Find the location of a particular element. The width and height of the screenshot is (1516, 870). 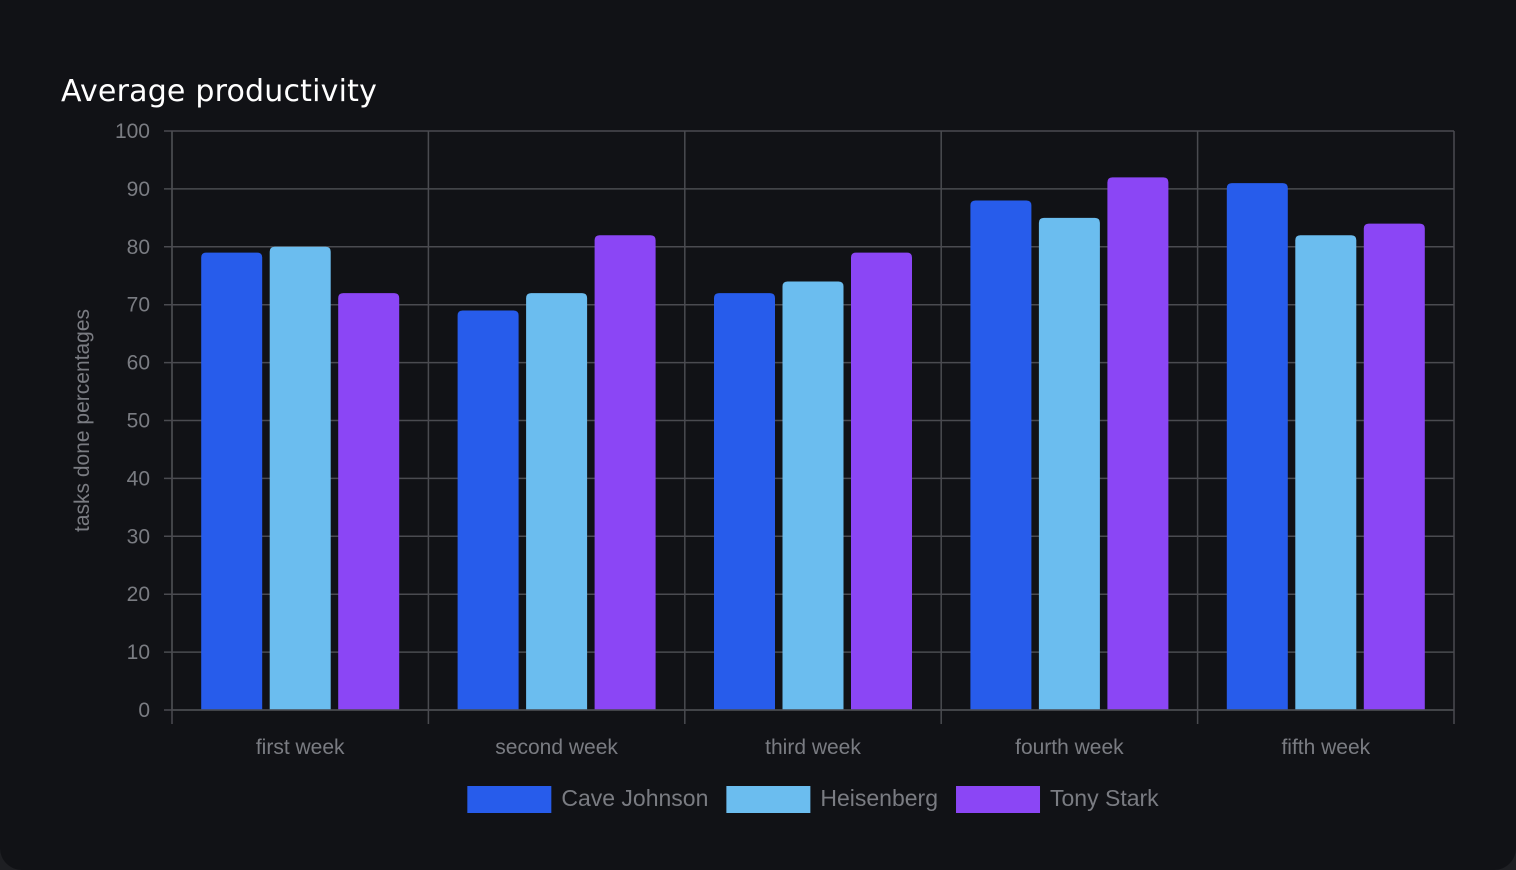

legend-label: Tony Stark is located at coordinates (1104, 798).